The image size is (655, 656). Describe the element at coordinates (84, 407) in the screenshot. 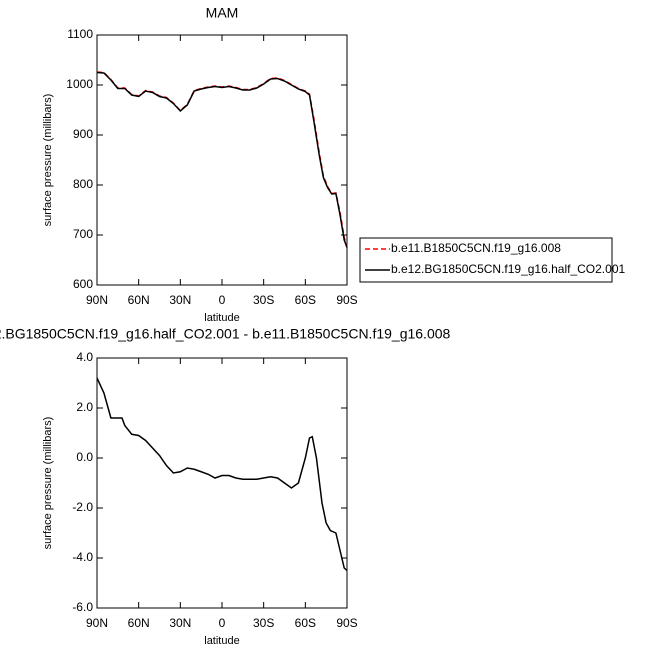

I see `y-tick-label: 2.0` at that location.